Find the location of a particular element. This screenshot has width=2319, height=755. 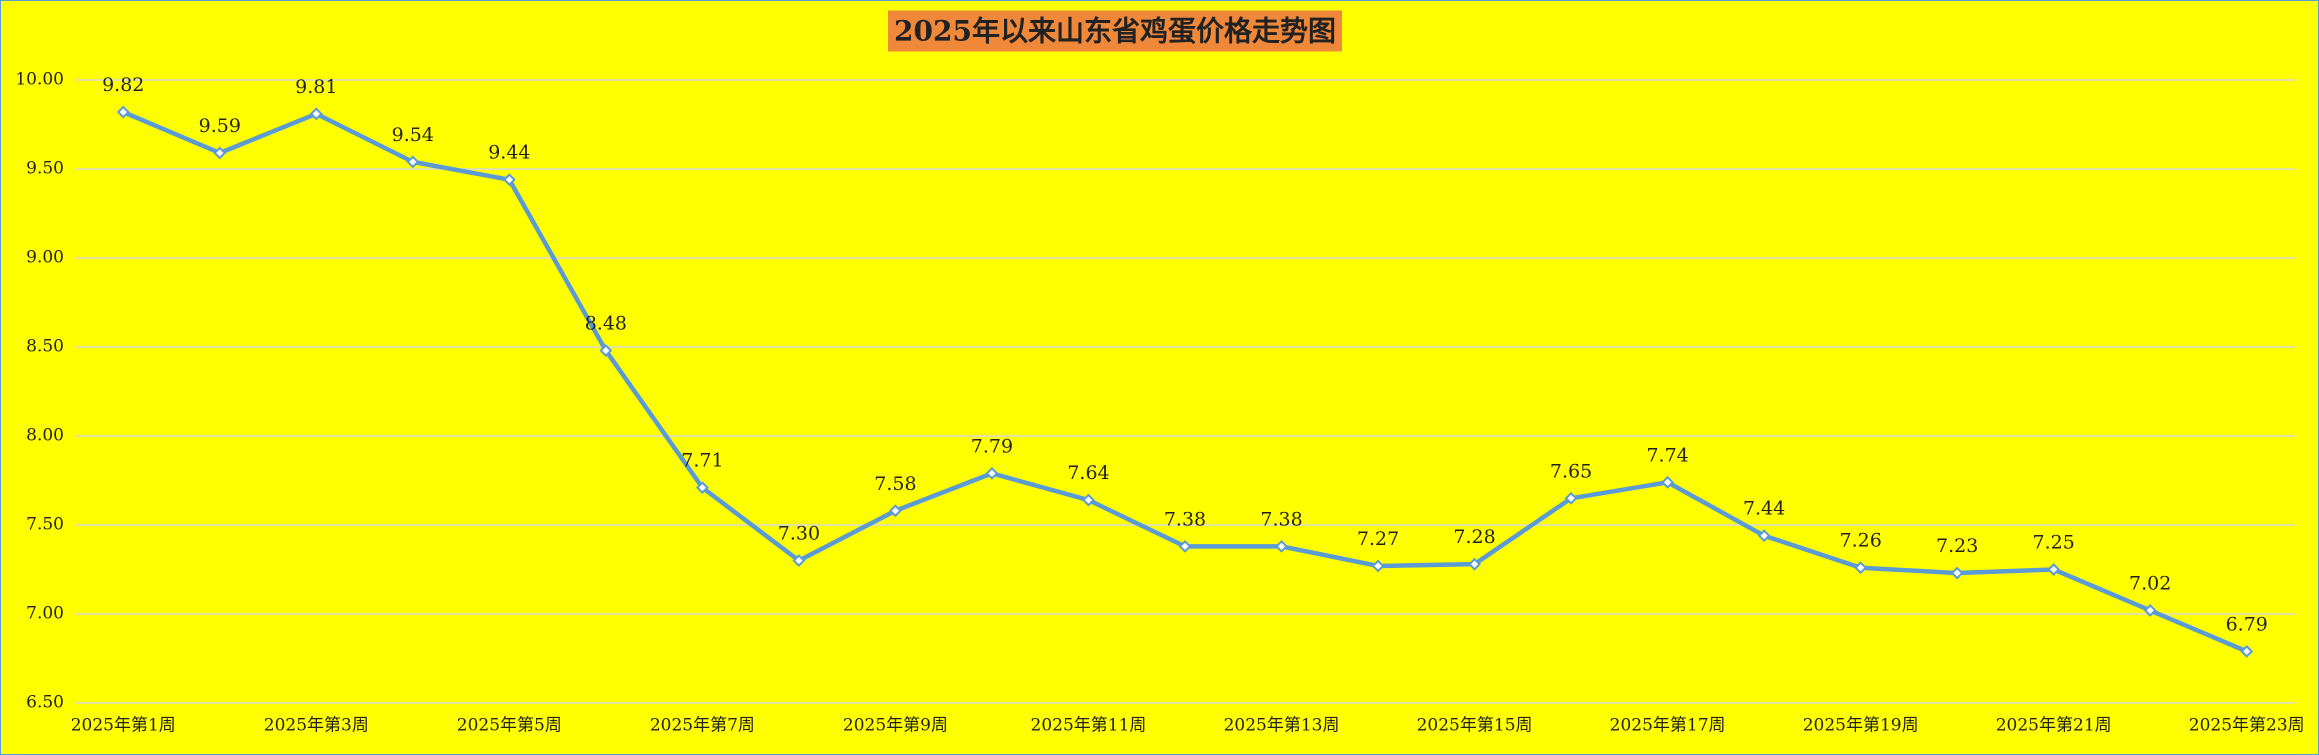

y-tick-label: 9.00 is located at coordinates (45, 258).